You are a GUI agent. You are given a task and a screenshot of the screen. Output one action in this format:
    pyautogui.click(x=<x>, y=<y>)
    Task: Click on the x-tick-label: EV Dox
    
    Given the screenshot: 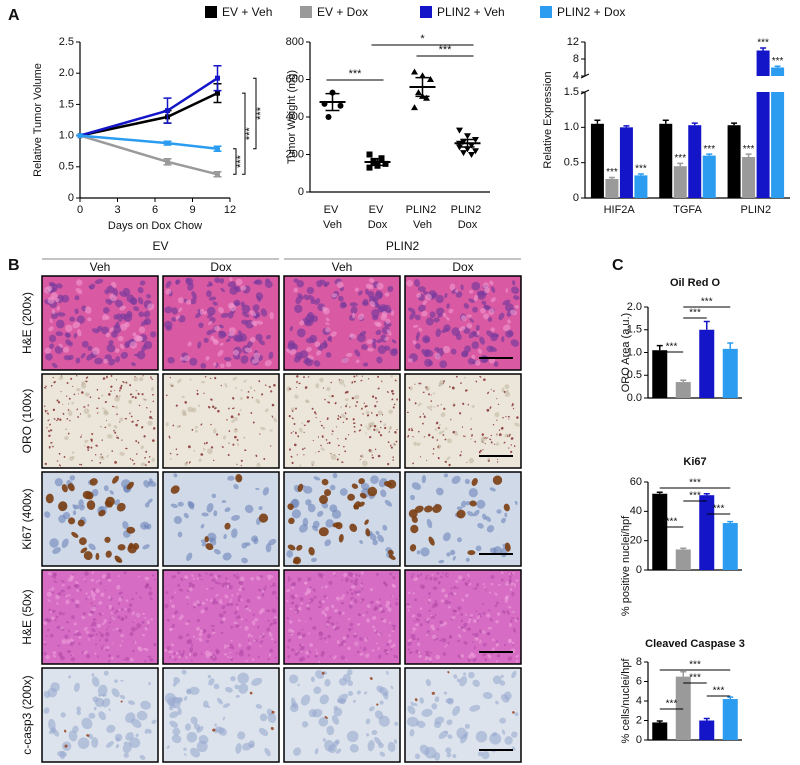 What is the action you would take?
    pyautogui.click(x=378, y=217)
    